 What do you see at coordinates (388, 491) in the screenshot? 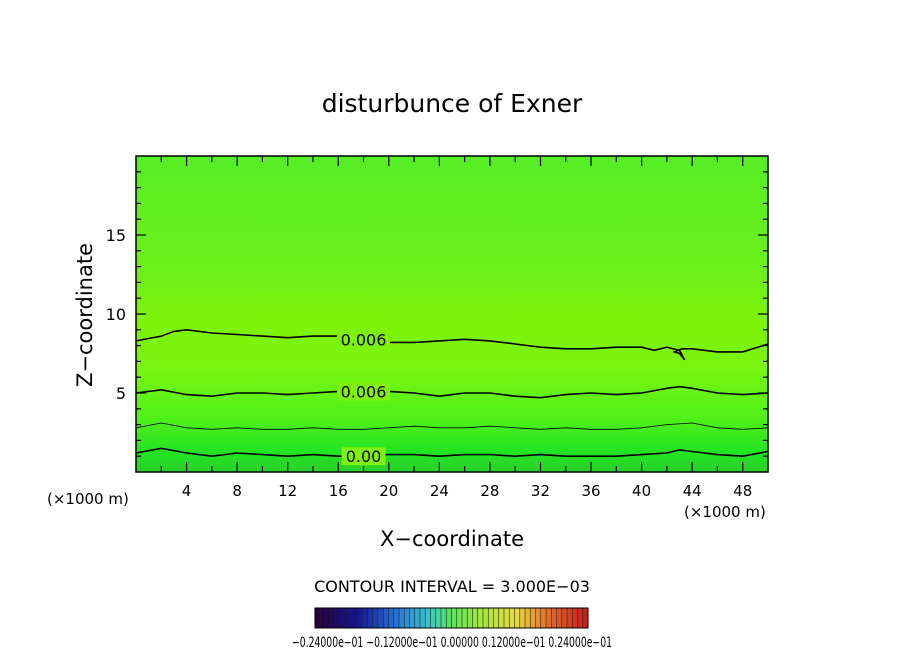
I see `x-tick-label: 20` at bounding box center [388, 491].